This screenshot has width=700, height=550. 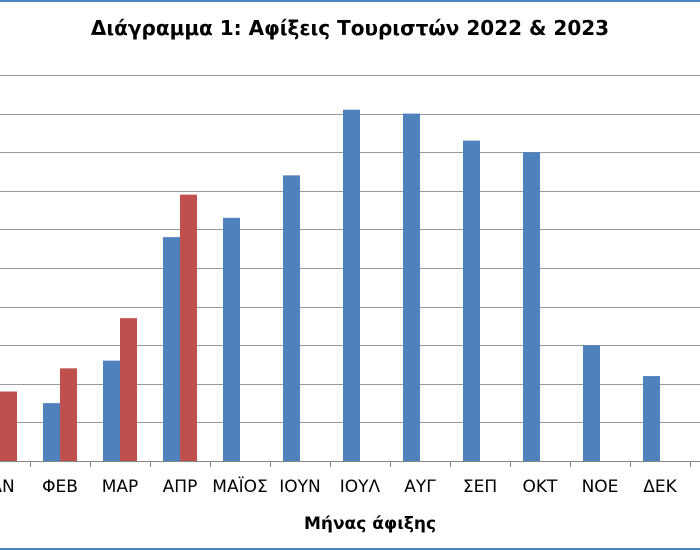 I want to click on x-tick-label: ΜΑΪΟΣ, so click(x=239, y=486).